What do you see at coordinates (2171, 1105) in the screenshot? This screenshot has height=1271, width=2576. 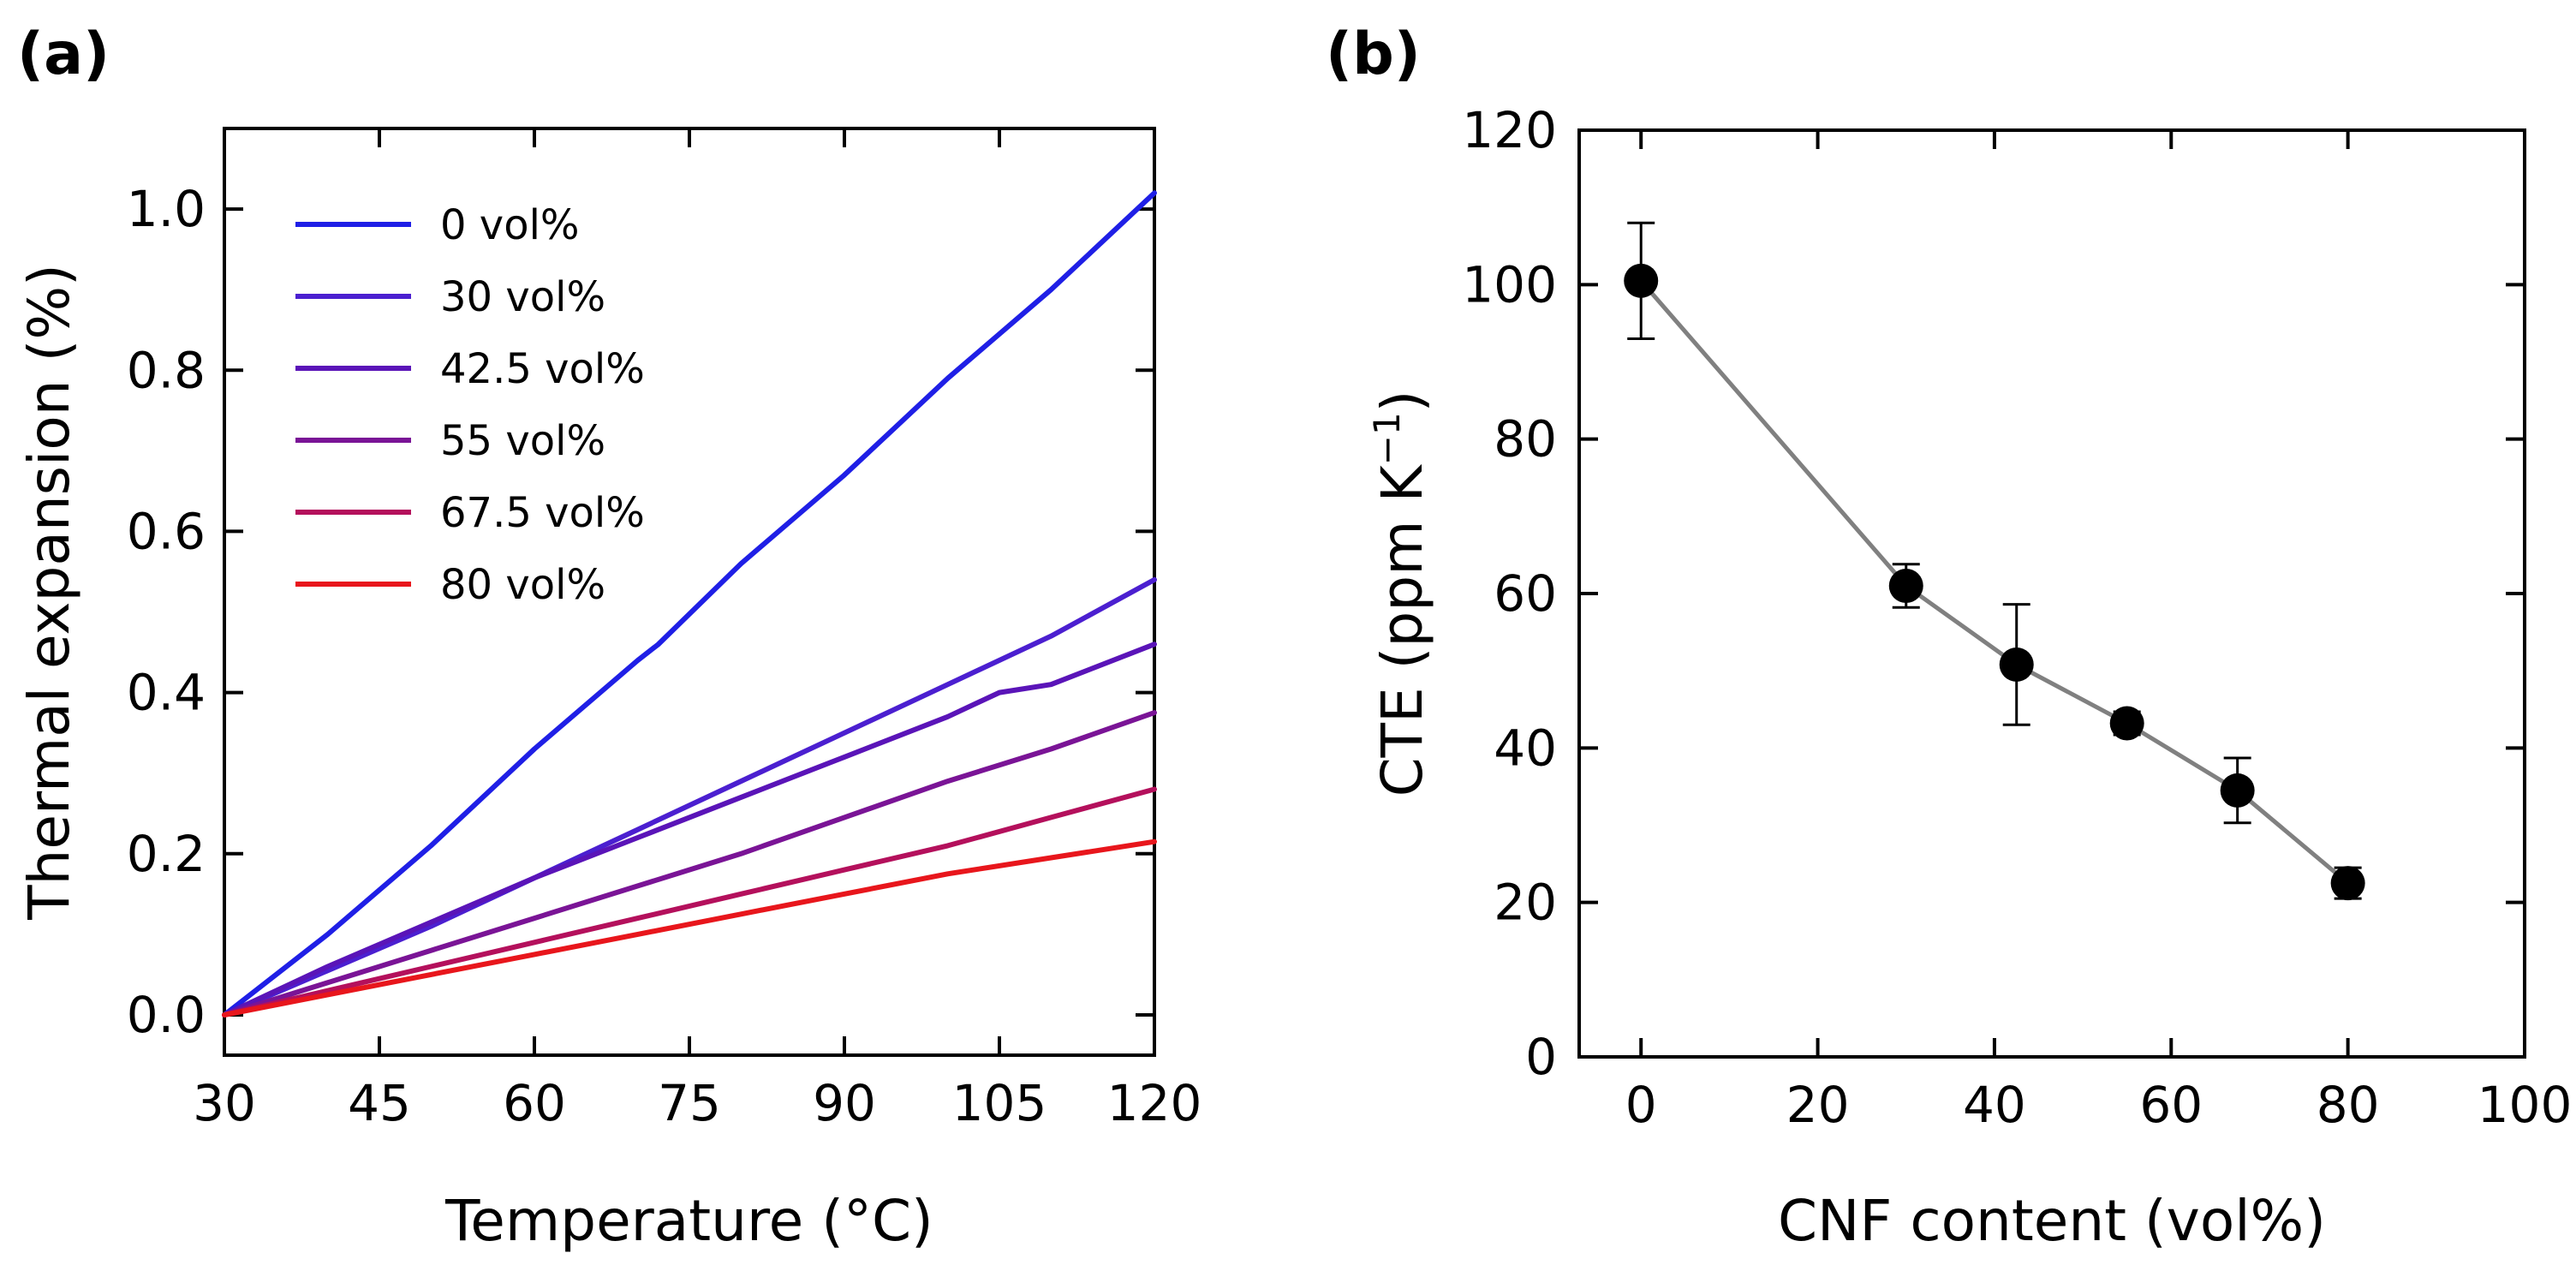 I see `chart-b-xtick-label: 60` at bounding box center [2171, 1105].